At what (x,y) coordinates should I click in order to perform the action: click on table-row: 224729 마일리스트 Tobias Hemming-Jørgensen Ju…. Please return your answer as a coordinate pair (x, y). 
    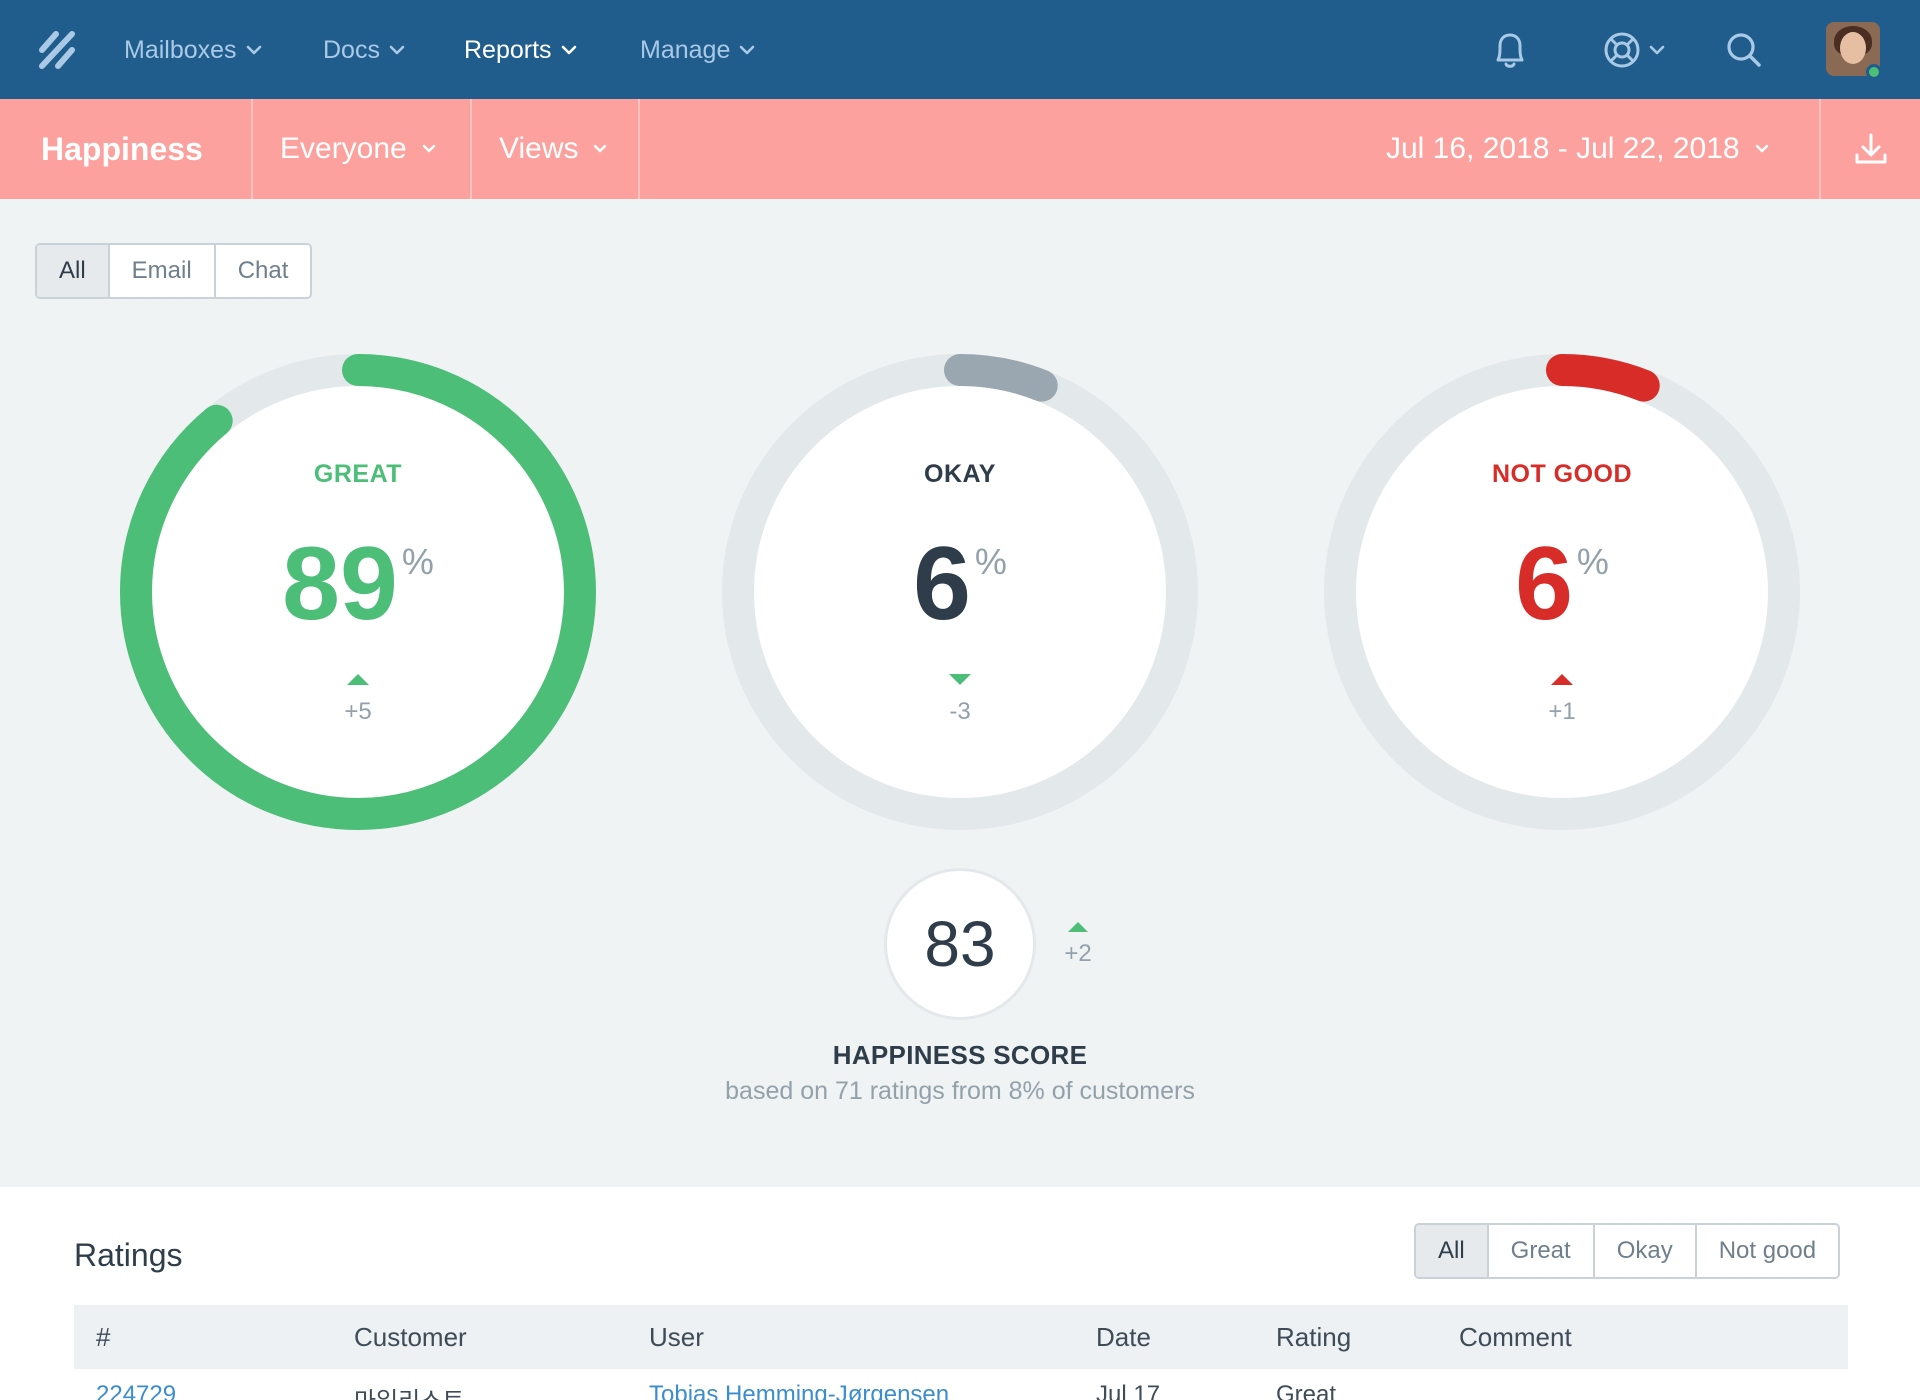
    Looking at the image, I should click on (961, 1390).